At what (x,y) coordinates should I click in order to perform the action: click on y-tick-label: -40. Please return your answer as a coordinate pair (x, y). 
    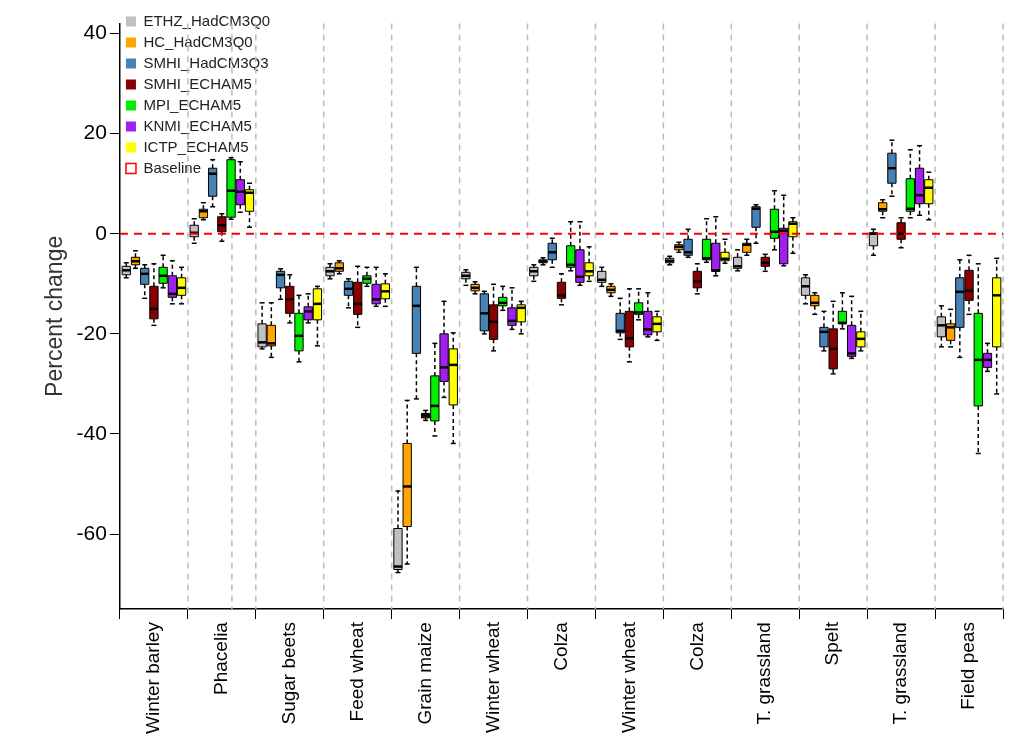
    Looking at the image, I should click on (91, 432).